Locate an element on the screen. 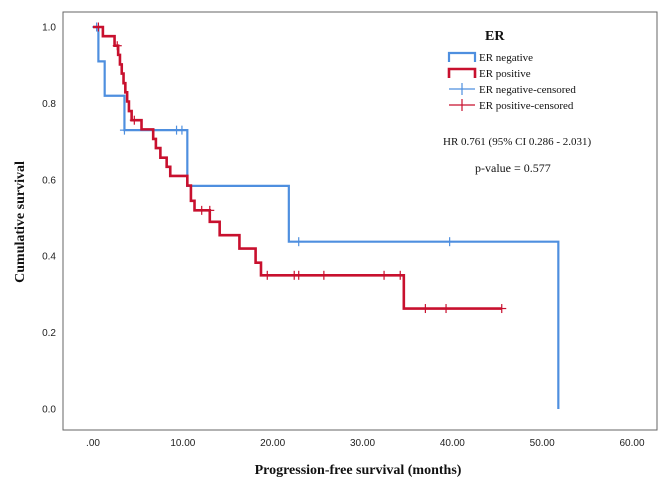 This screenshot has height=482, width=662. x-tick-label: .00 is located at coordinates (93, 443).